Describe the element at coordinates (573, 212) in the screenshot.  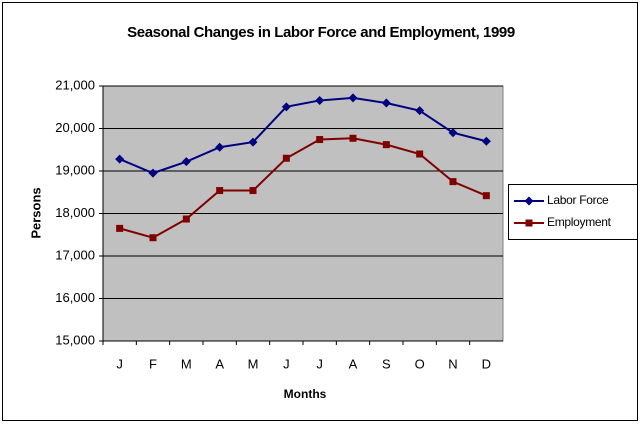
I see `legend` at that location.